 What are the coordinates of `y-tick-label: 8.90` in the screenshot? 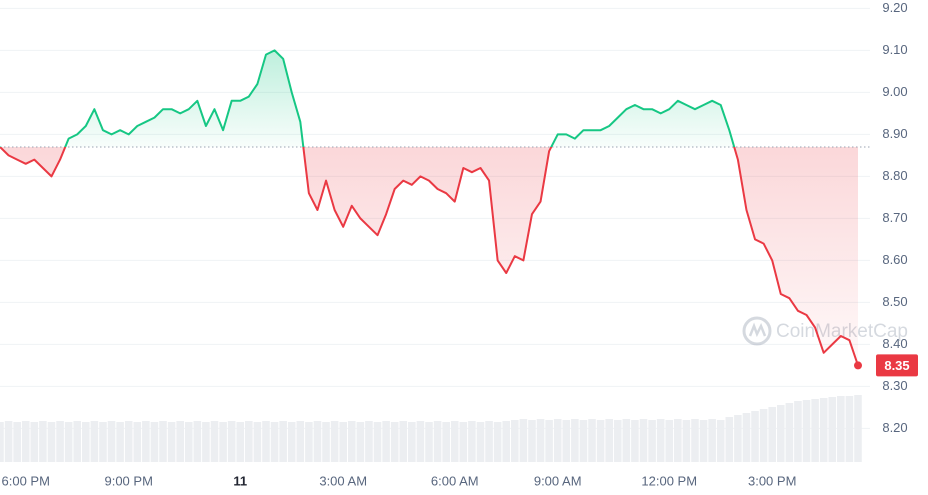 It's located at (894, 133).